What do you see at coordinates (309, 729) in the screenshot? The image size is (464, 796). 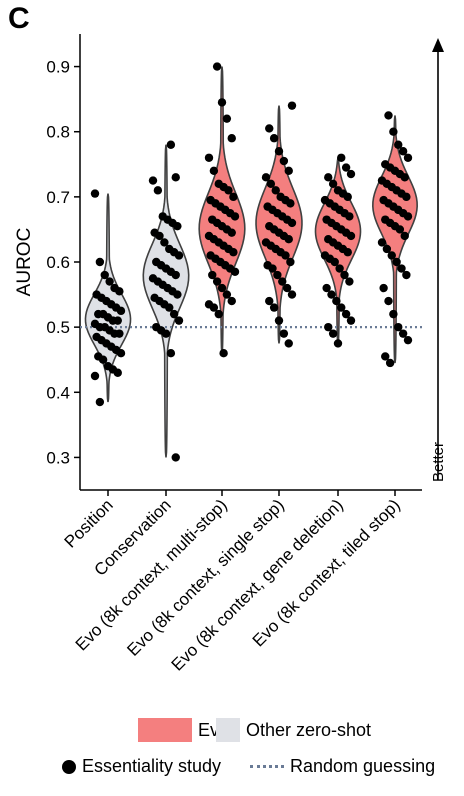 I see `legend-other-label: Other zero-shot` at bounding box center [309, 729].